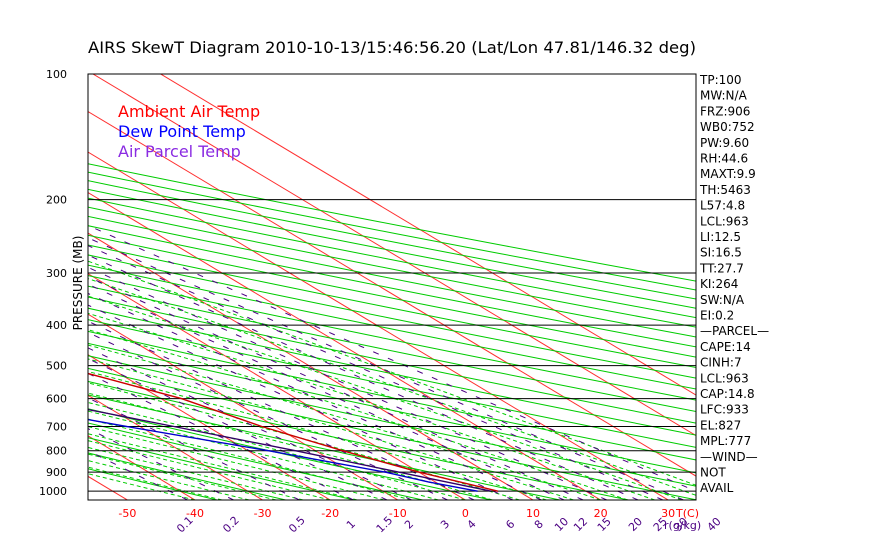  I want to click on pressure-tick-label: 900, so click(56, 472).